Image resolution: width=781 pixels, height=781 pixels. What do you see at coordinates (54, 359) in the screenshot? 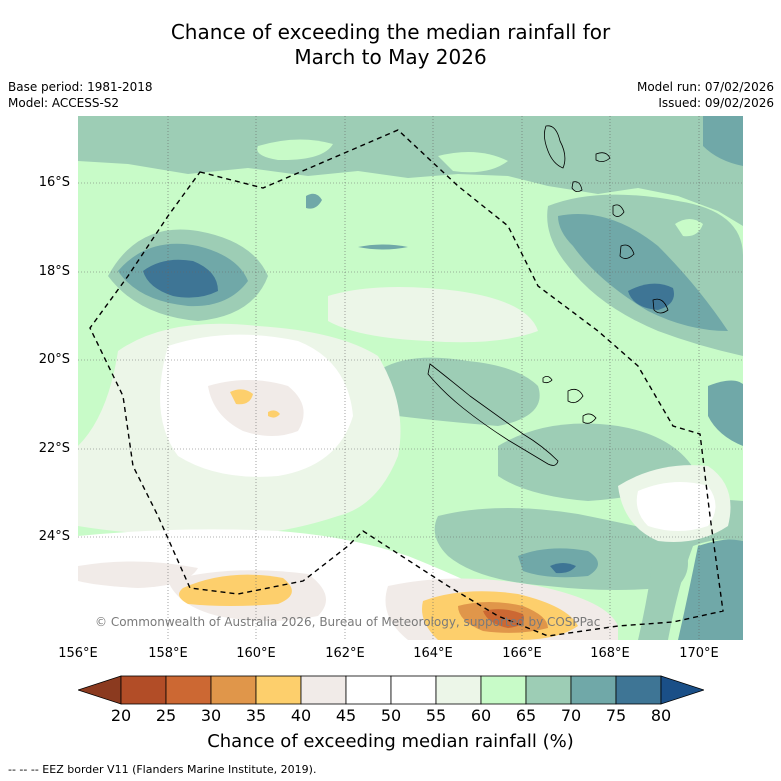
I see `lat-label-20: 20°S` at bounding box center [54, 359].